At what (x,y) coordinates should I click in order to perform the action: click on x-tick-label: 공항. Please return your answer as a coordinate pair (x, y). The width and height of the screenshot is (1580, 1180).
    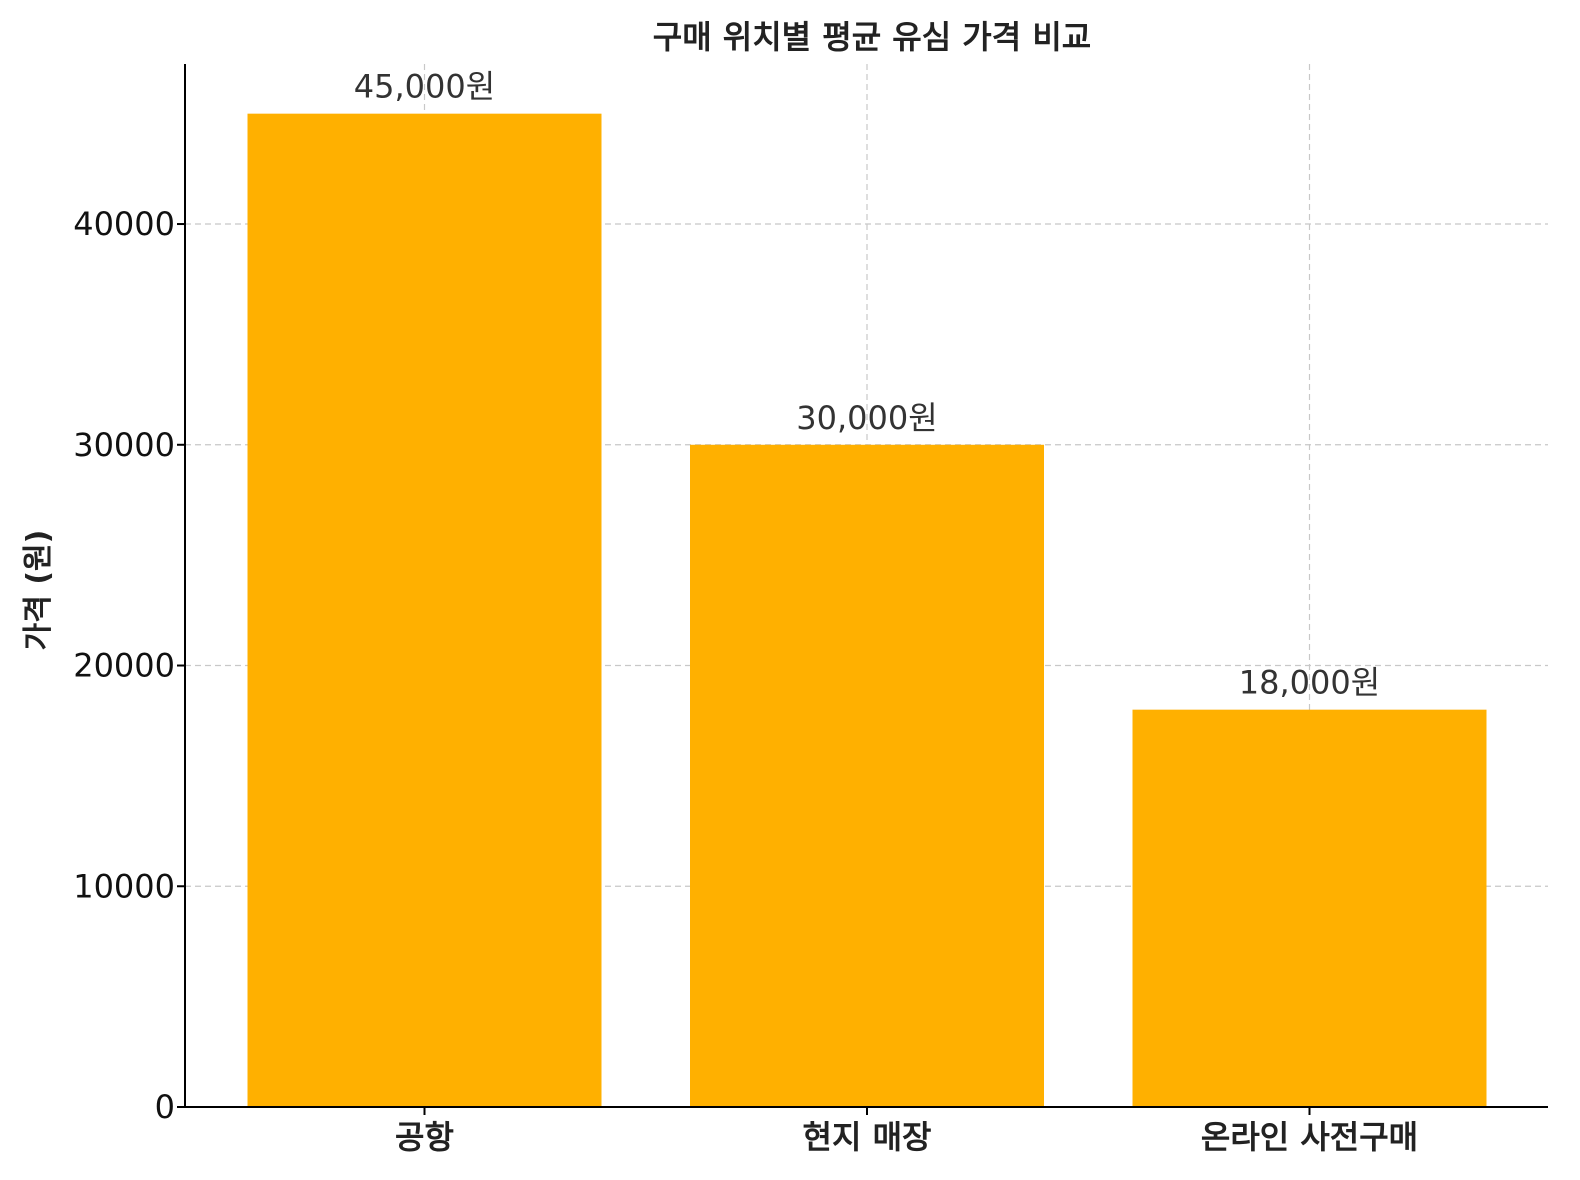
    Looking at the image, I should click on (424, 1137).